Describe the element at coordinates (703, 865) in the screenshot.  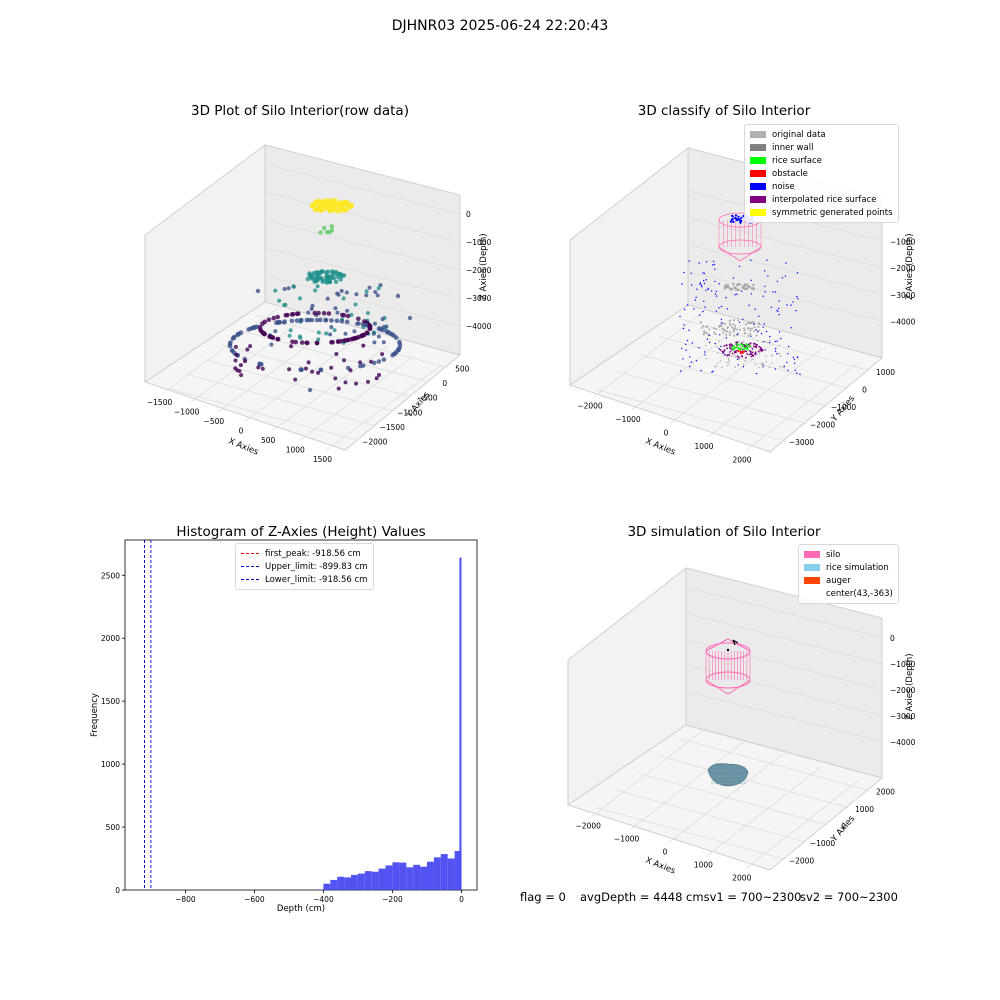
I see `x-tick-label: 1000` at that location.